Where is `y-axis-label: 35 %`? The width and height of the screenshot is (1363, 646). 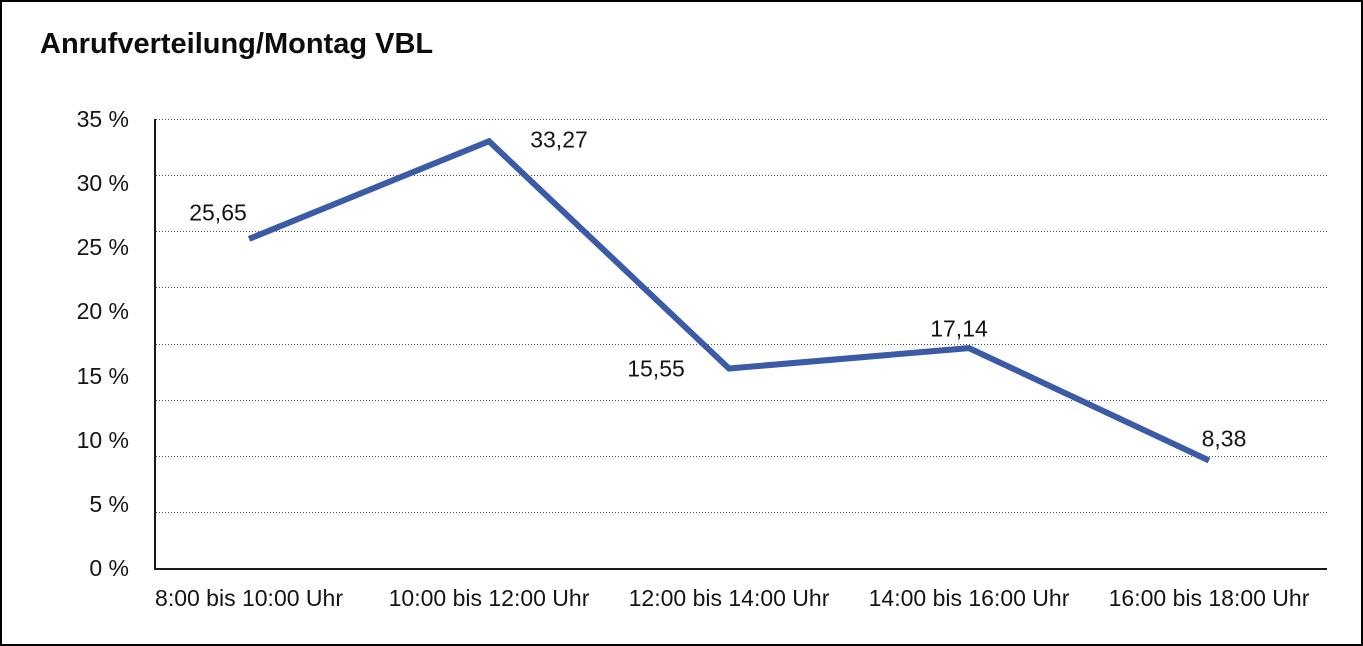
y-axis-label: 35 % is located at coordinates (102, 119).